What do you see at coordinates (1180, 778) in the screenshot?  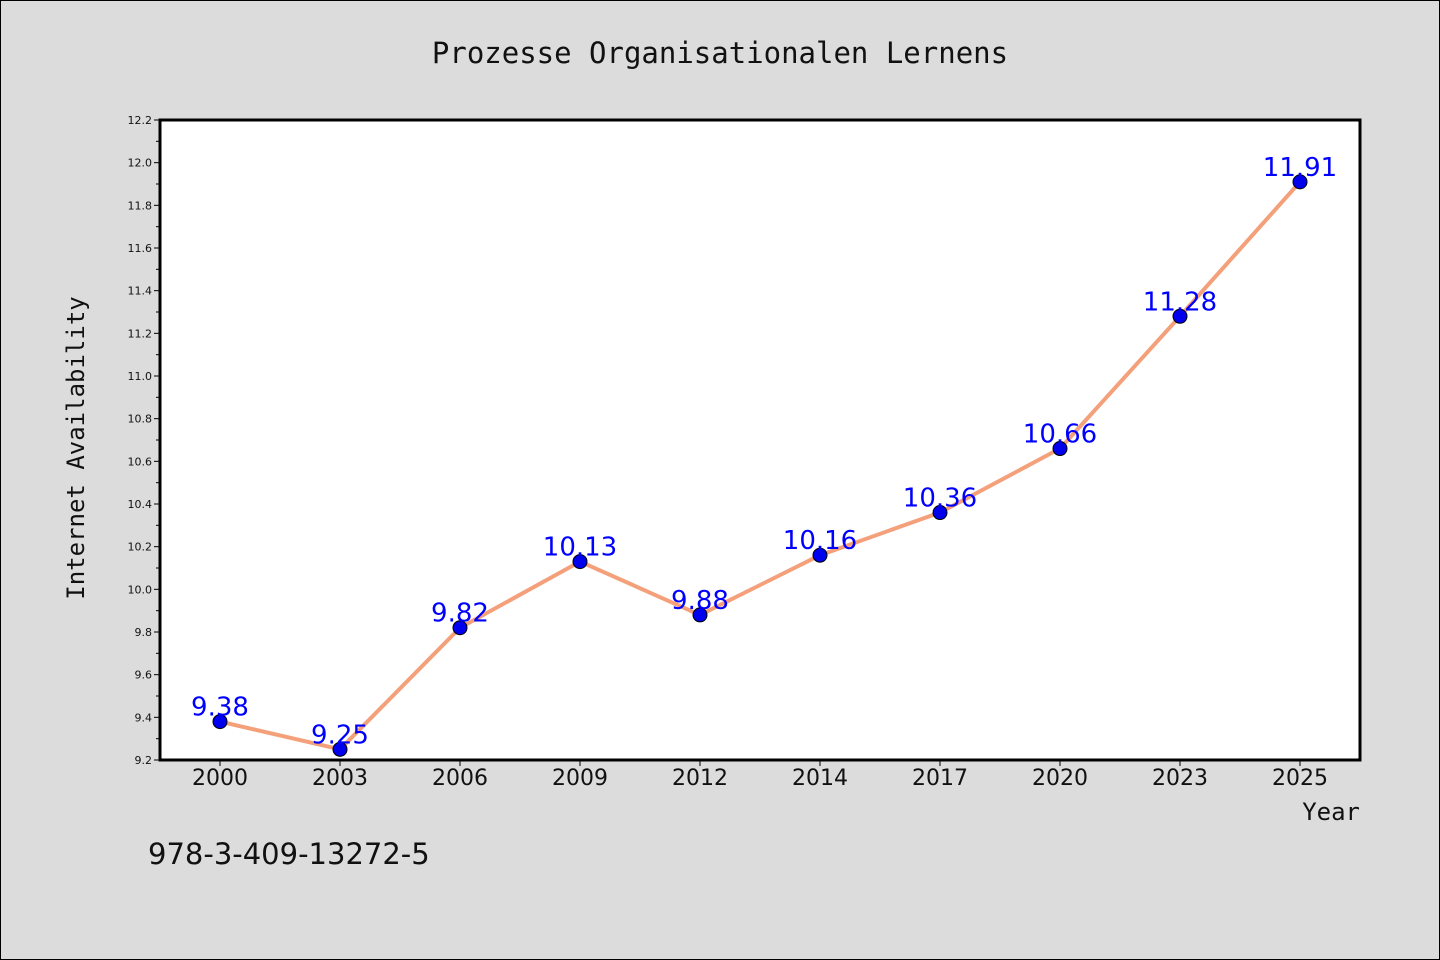 I see `x-tick-label: 2023` at bounding box center [1180, 778].